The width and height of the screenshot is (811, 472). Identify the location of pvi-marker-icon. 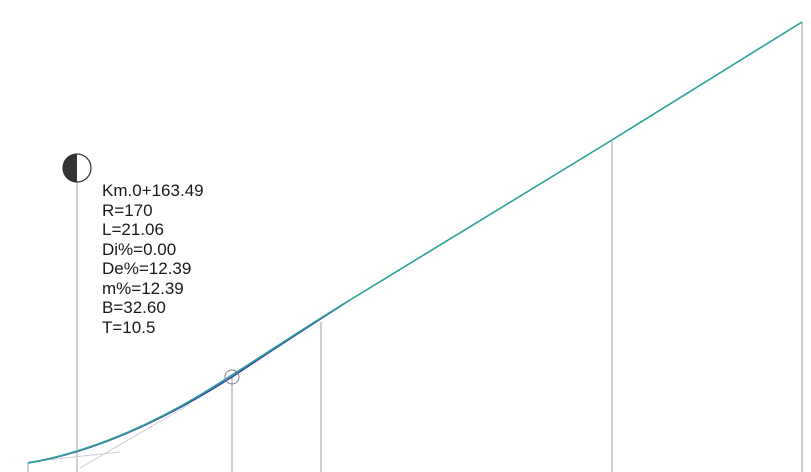
(77, 168).